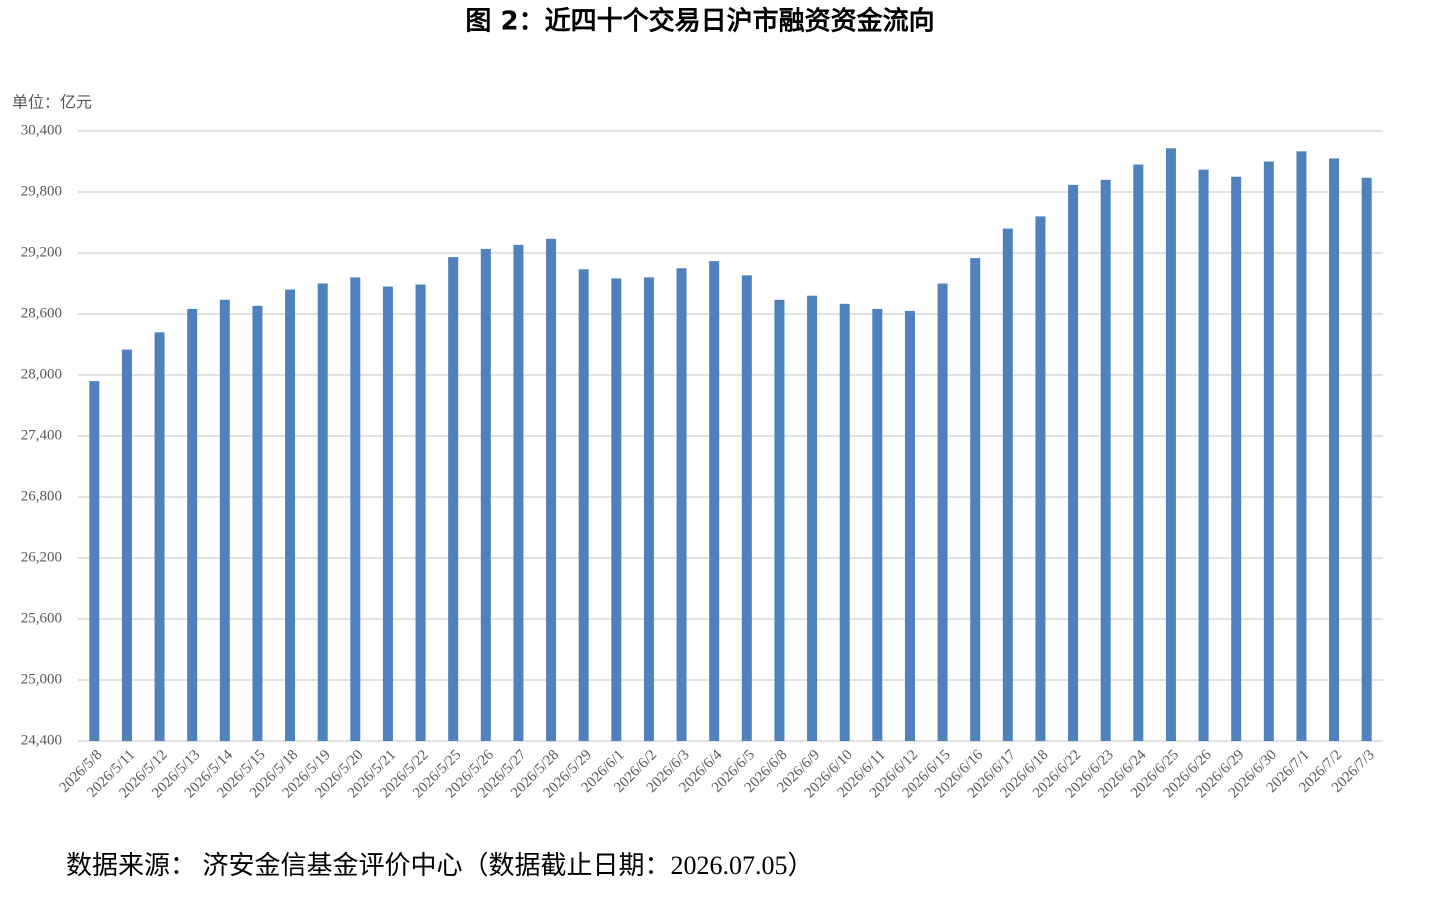 The height and width of the screenshot is (900, 1439). I want to click on y-tick-label: 28,000, so click(41, 374).